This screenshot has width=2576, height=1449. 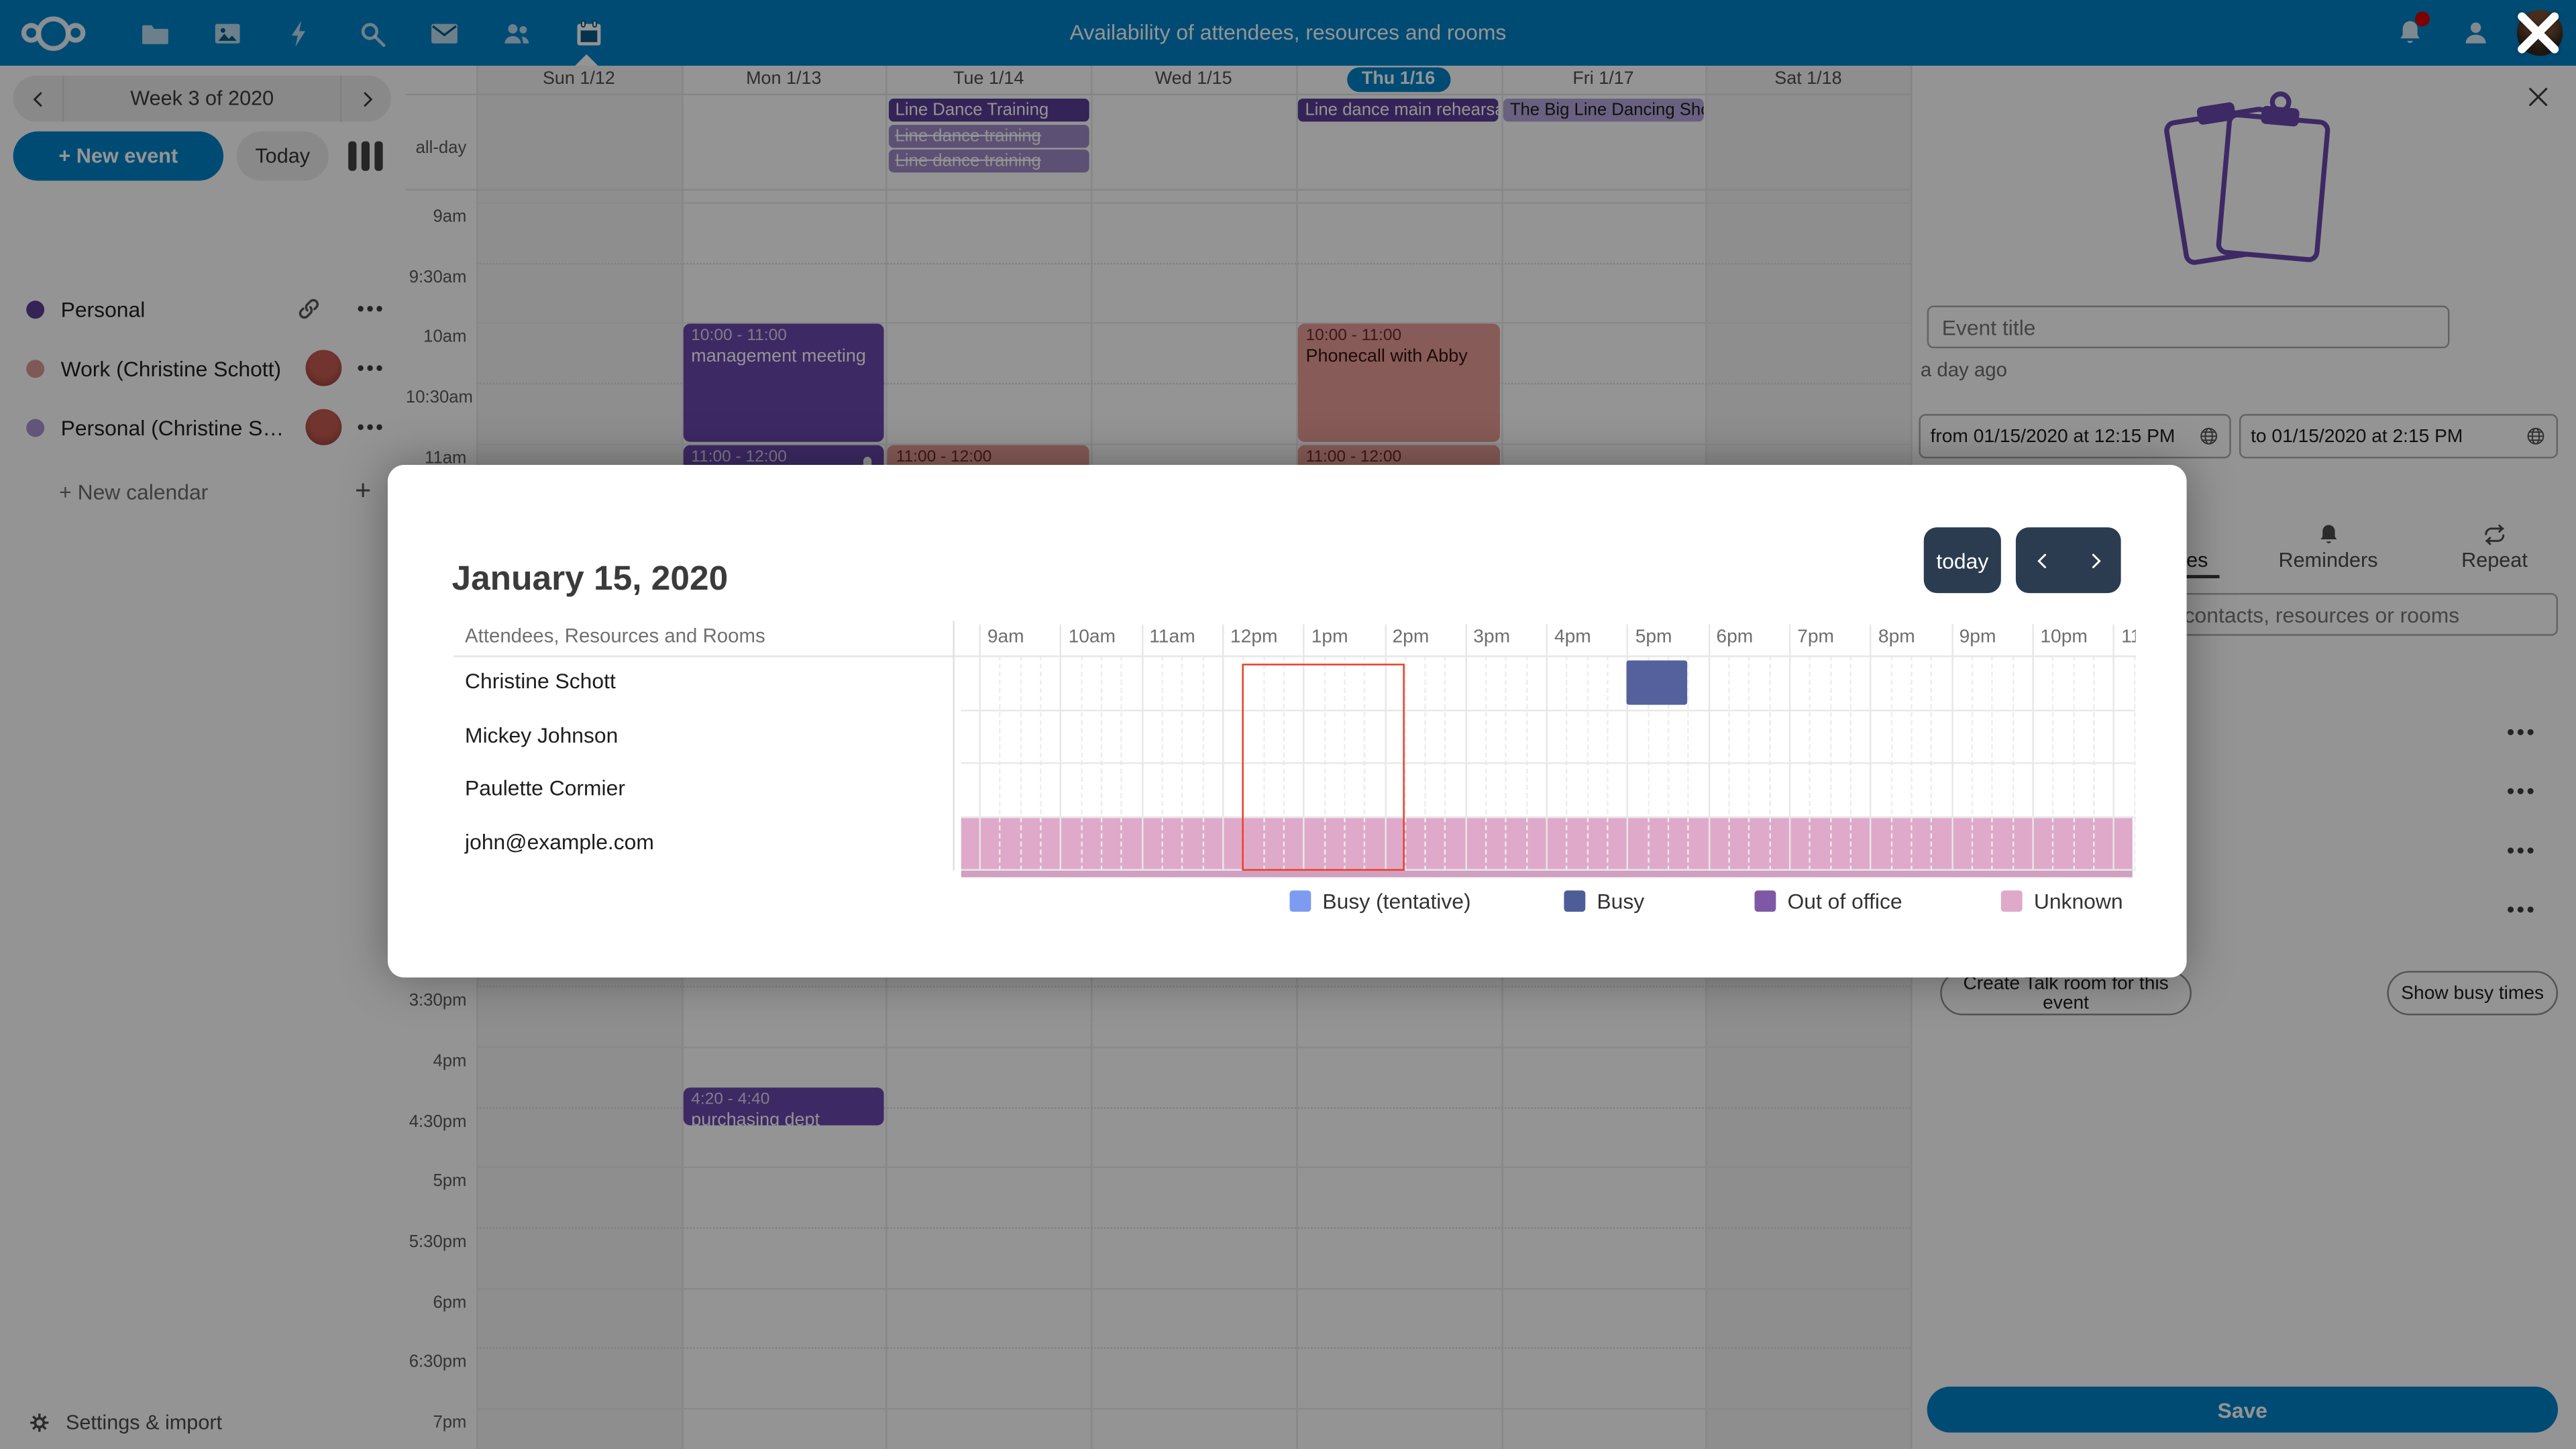 I want to click on day-header: Sun 1/12, so click(x=578, y=80).